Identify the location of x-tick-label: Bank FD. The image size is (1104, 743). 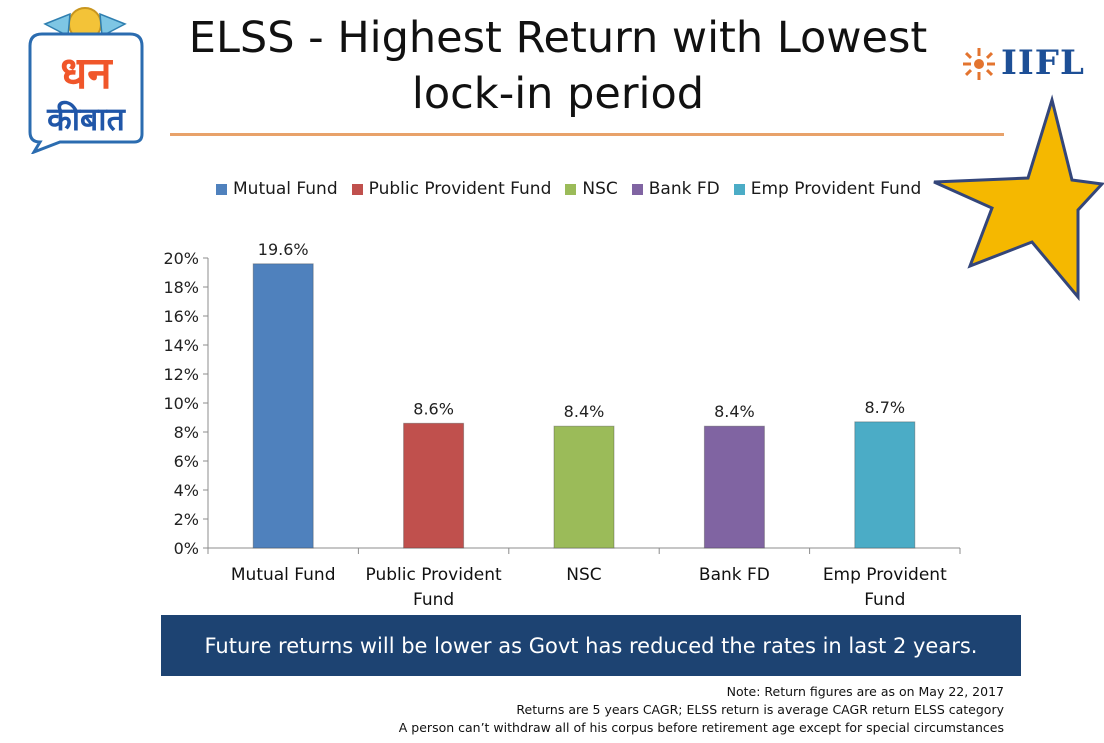
(734, 575).